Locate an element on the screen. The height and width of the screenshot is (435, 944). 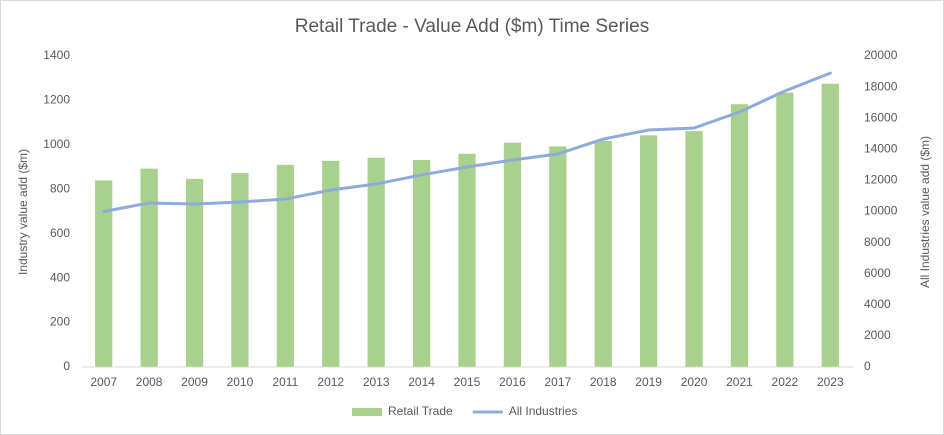
x-tick-label: 2013 is located at coordinates (376, 382).